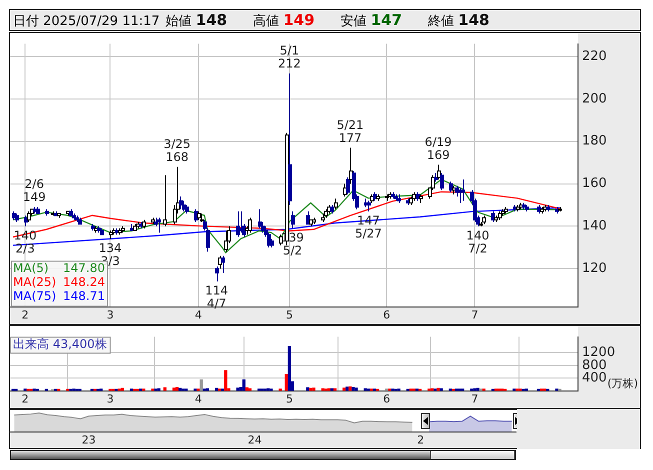  Describe the element at coordinates (594, 56) in the screenshot. I see `y-tick-label: 220` at that location.